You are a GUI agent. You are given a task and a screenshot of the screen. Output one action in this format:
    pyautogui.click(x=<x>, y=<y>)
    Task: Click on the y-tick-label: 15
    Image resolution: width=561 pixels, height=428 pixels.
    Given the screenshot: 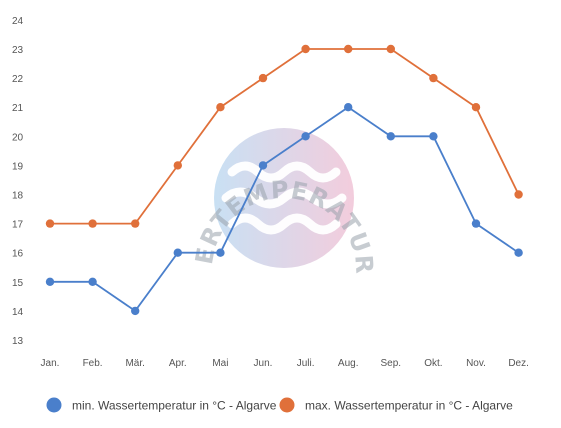 What is the action you would take?
    pyautogui.click(x=18, y=283)
    